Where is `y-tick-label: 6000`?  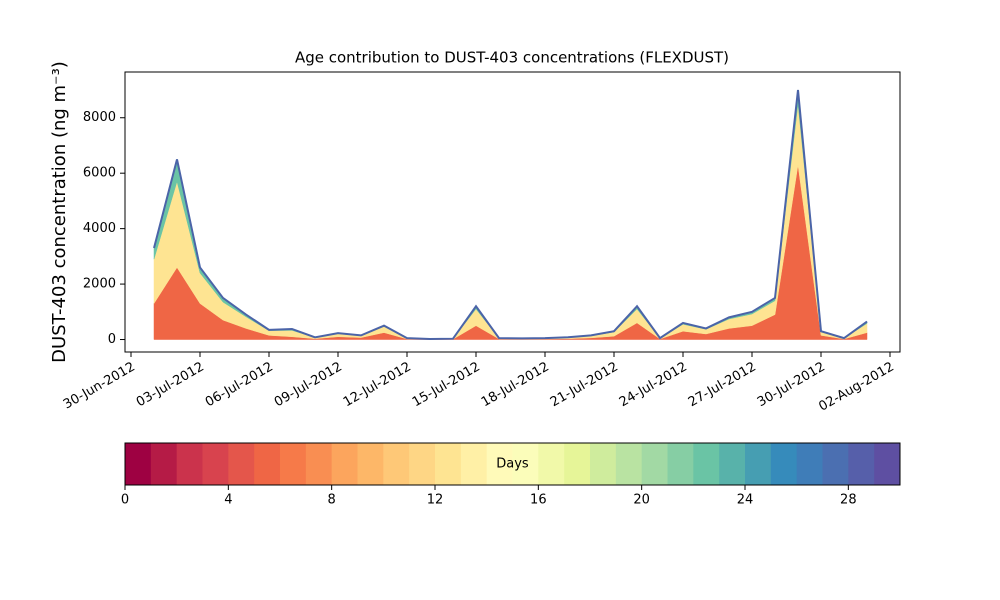 y-tick-label: 6000 is located at coordinates (99, 173).